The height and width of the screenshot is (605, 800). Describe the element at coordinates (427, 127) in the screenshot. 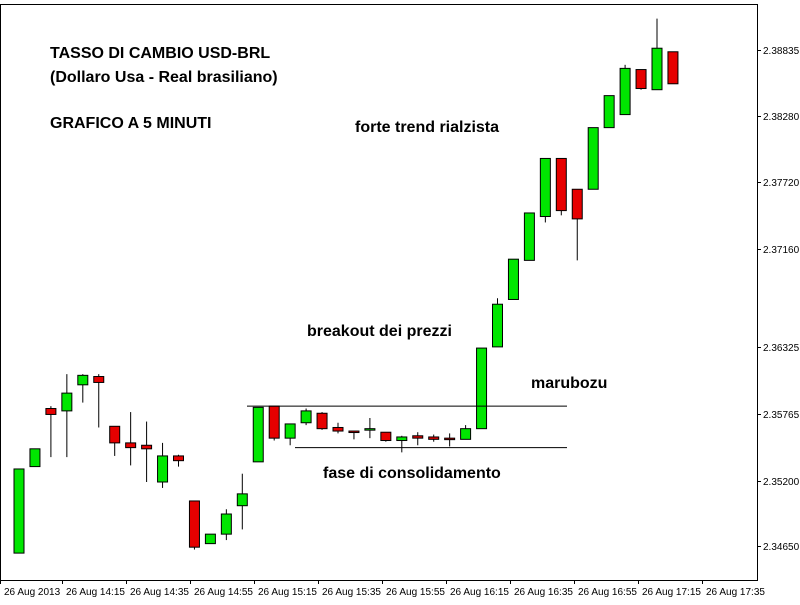

I see `annotation-trend: forte trend rialzista` at that location.